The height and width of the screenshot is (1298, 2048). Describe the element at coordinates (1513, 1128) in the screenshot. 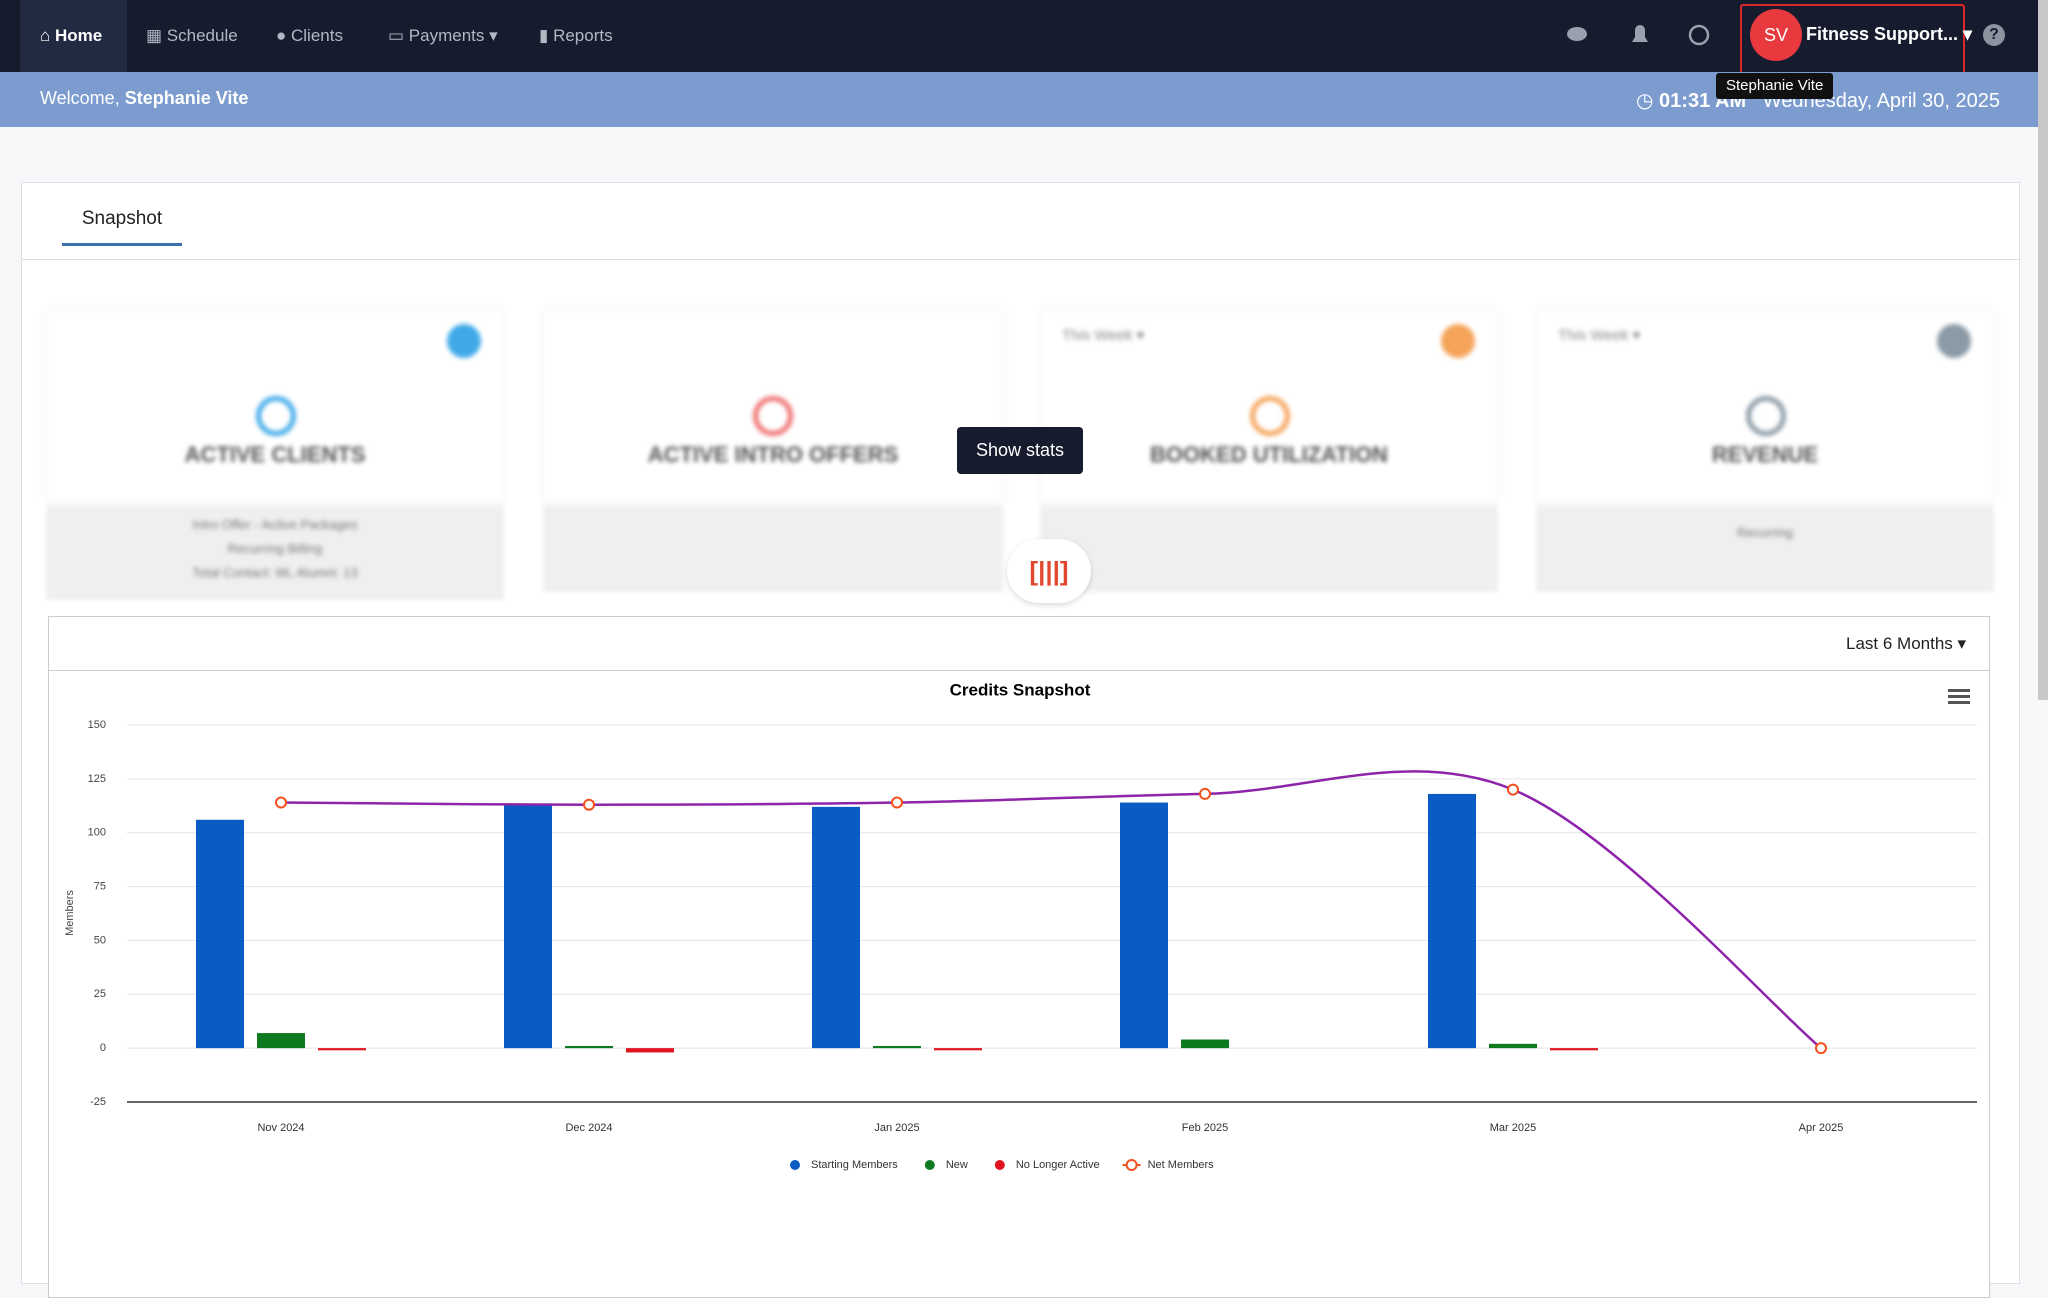

I see `x-tick-label: Mar 2025` at that location.